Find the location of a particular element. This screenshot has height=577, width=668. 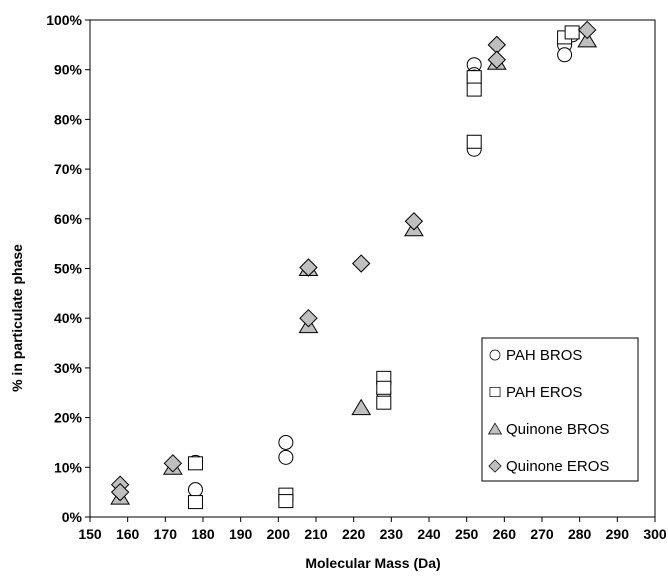

legend-item-pah-eros: PAH EROS is located at coordinates (535, 392).